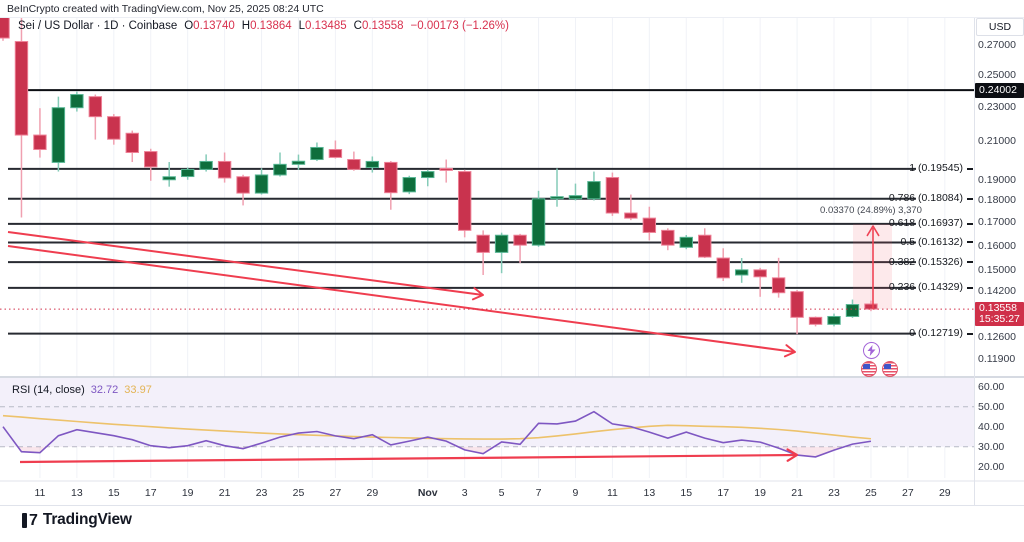 The image size is (1024, 542). What do you see at coordinates (56, 26) in the screenshot?
I see `symbol-title: Sei / US Dollar` at bounding box center [56, 26].